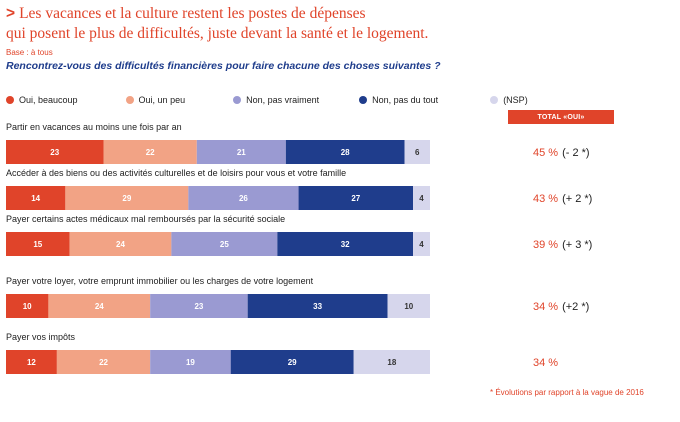 This screenshot has width=680, height=422. I want to click on total-oui-badge: TOTAL «OUI», so click(561, 117).